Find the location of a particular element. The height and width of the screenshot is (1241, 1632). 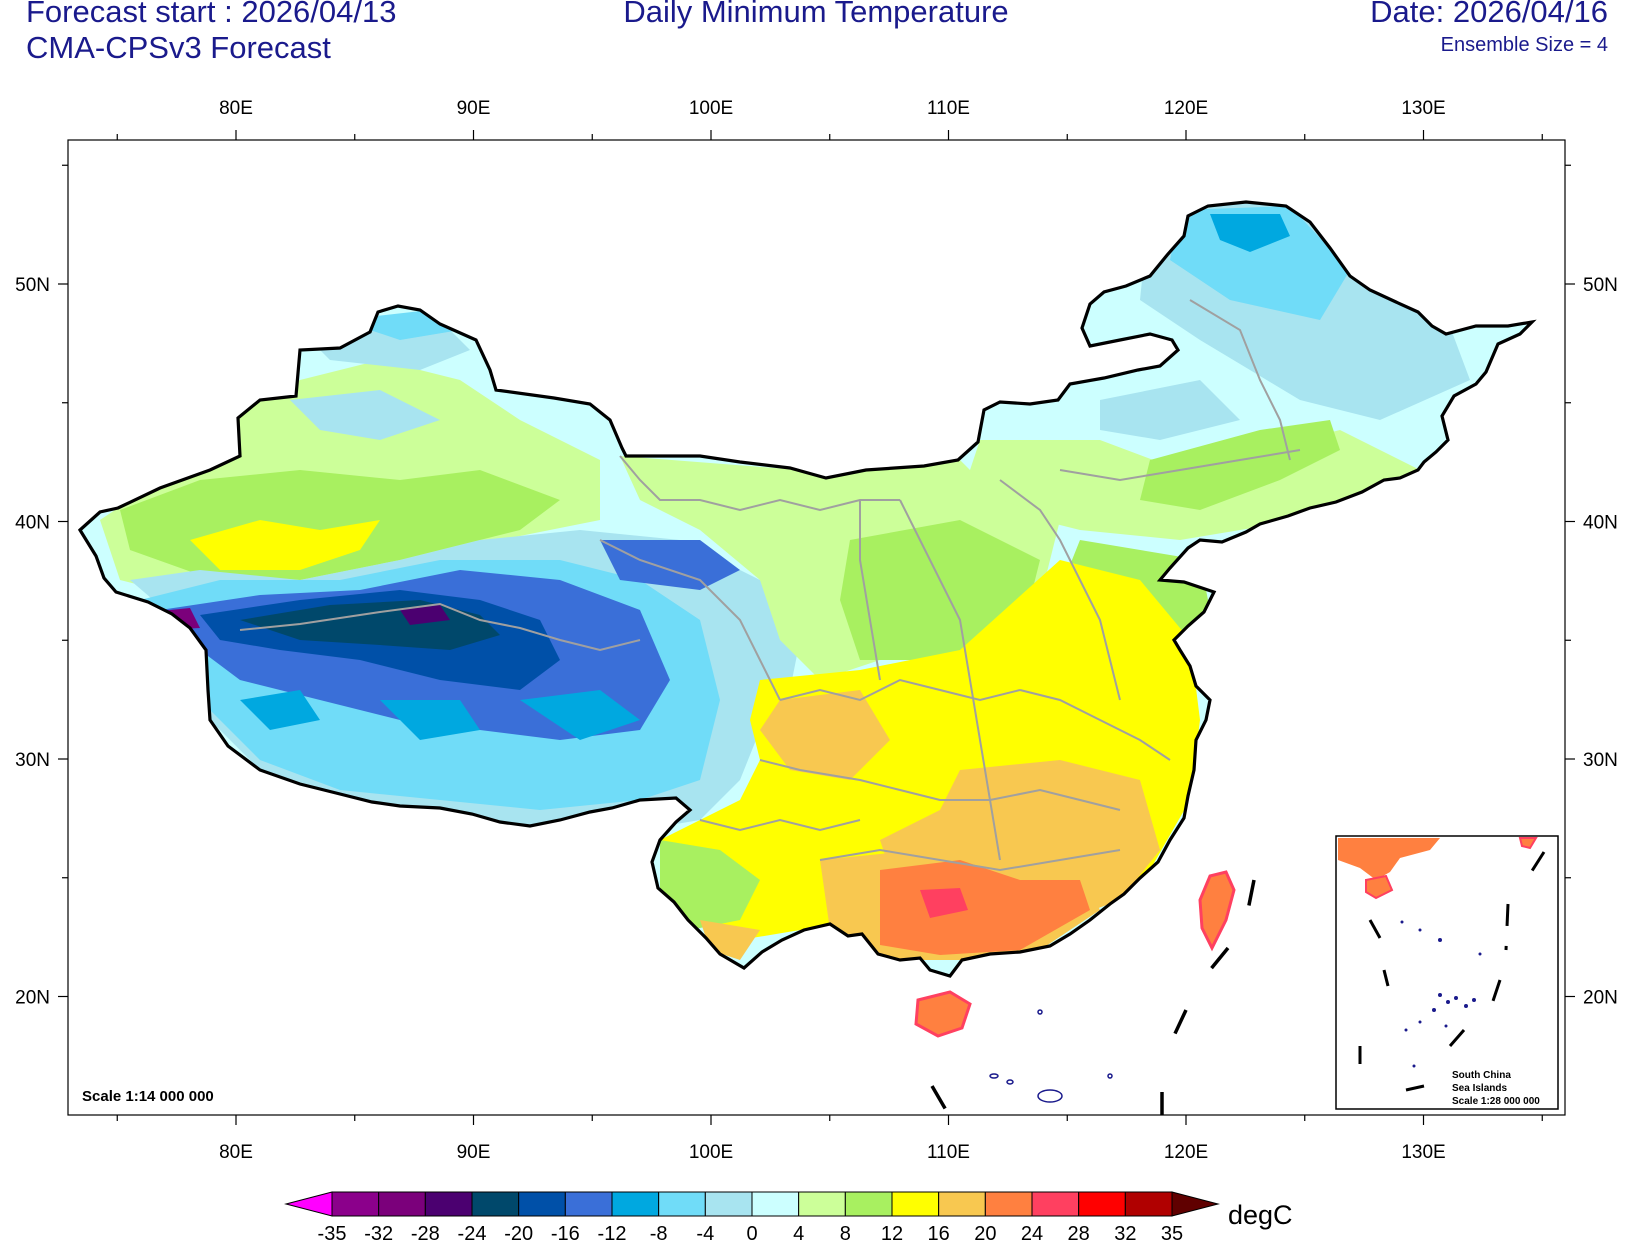

colorbar-label: 32 is located at coordinates (1125, 1232).